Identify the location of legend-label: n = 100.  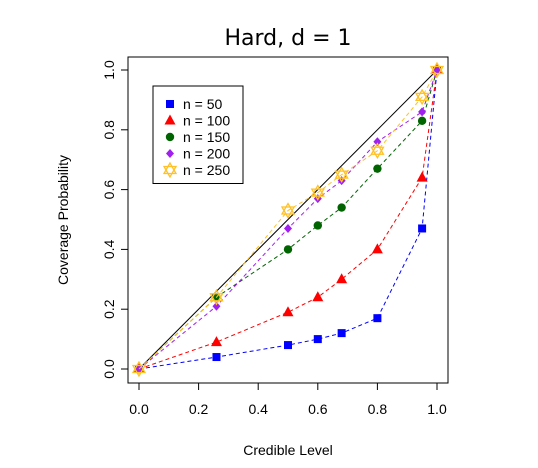
(206, 121).